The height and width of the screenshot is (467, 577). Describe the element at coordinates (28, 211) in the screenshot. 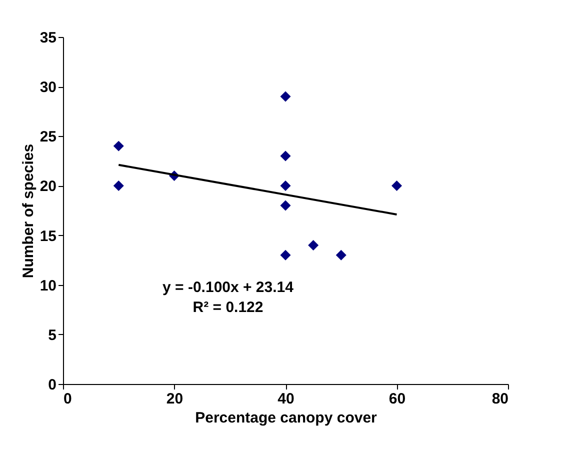

I see `y-axis-title: Number of species` at that location.